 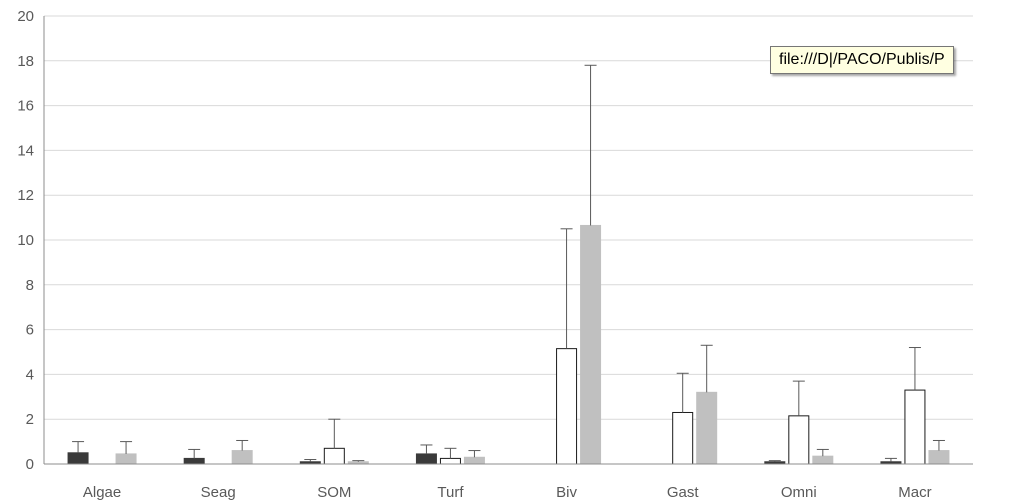 What do you see at coordinates (914, 492) in the screenshot?
I see `x-tick-label: Macr` at bounding box center [914, 492].